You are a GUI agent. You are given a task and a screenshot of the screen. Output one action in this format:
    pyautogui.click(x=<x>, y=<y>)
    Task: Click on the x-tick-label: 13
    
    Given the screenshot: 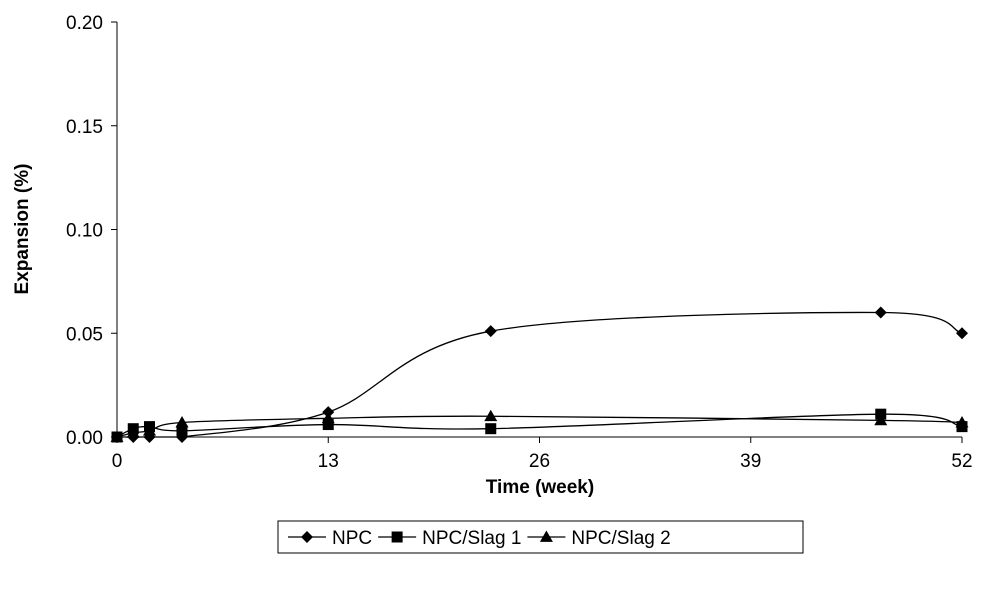 What is the action you would take?
    pyautogui.click(x=328, y=461)
    